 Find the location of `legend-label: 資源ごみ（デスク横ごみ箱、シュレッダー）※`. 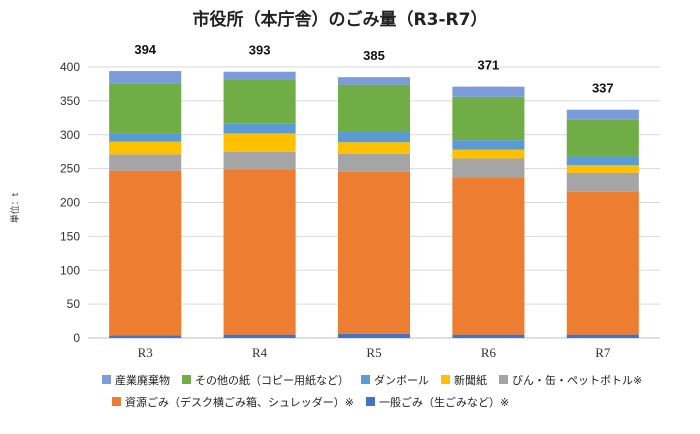

legend-label: 資源ごみ（デスク横ごみ箱、シュレッダー）※ is located at coordinates (239, 402).